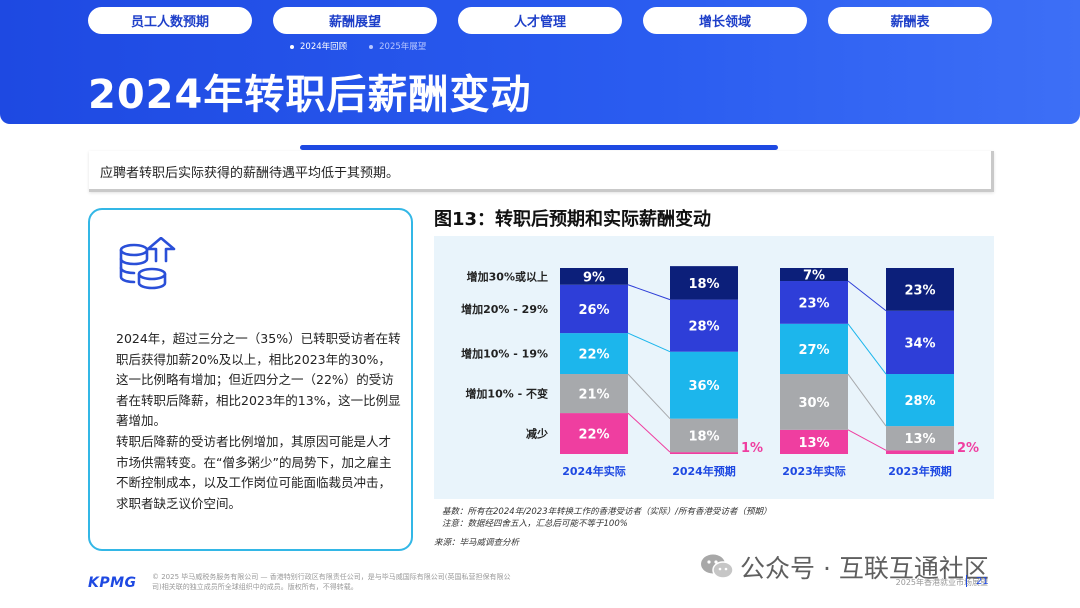 The width and height of the screenshot is (1080, 608). I want to click on tab-salary-table: 薪酬表, so click(910, 20).